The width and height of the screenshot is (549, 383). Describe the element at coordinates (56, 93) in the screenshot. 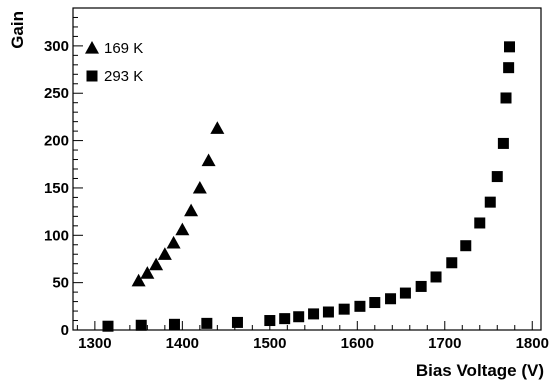

I see `y-tick-label: 250` at that location.